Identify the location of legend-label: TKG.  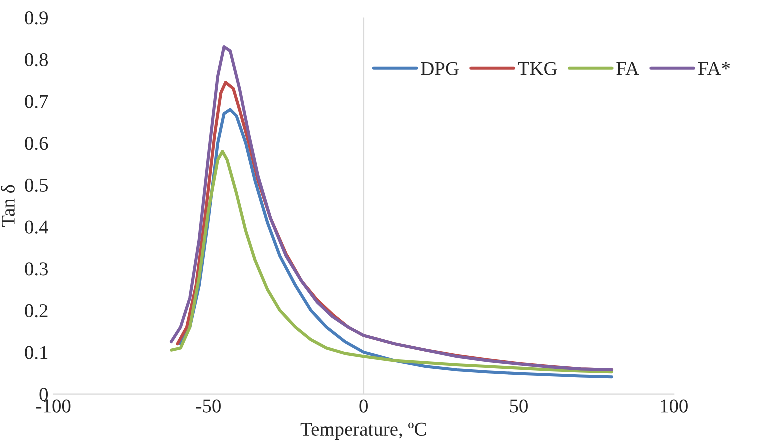
(538, 69).